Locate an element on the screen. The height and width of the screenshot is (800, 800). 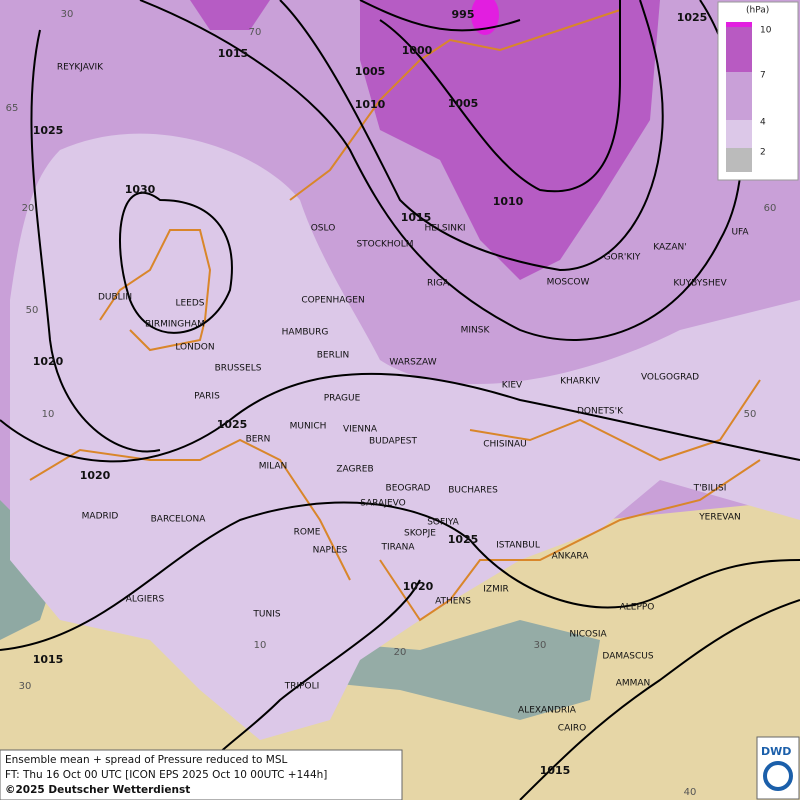
city-label: BRUSSELS is located at coordinates (238, 369).